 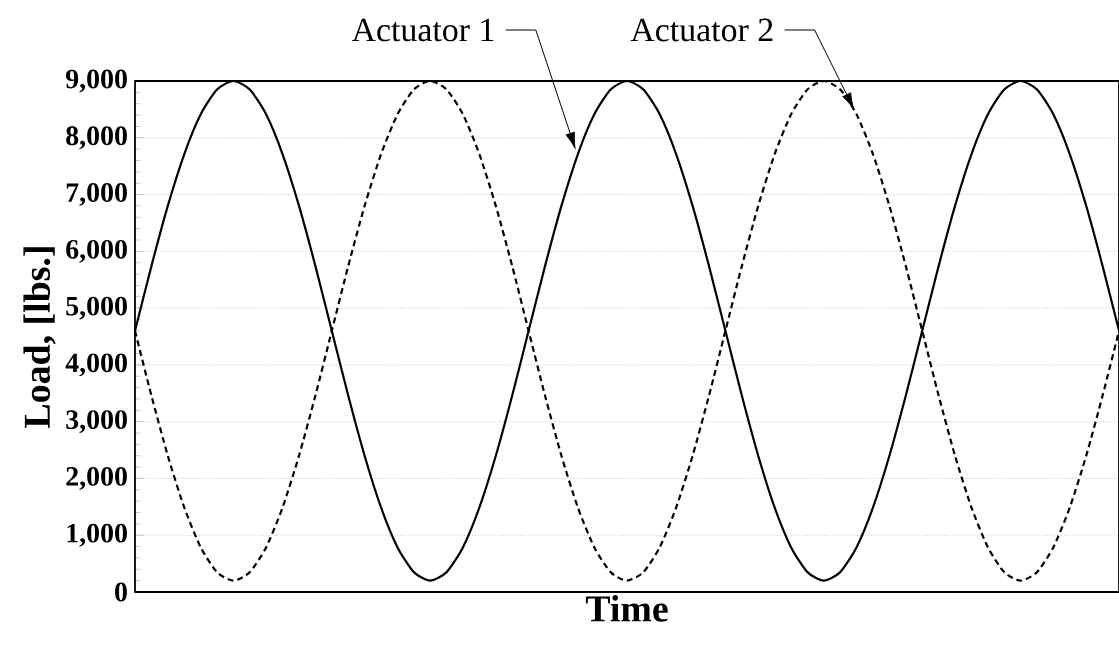 What do you see at coordinates (626, 608) in the screenshot?
I see `x-axis-title: Time` at bounding box center [626, 608].